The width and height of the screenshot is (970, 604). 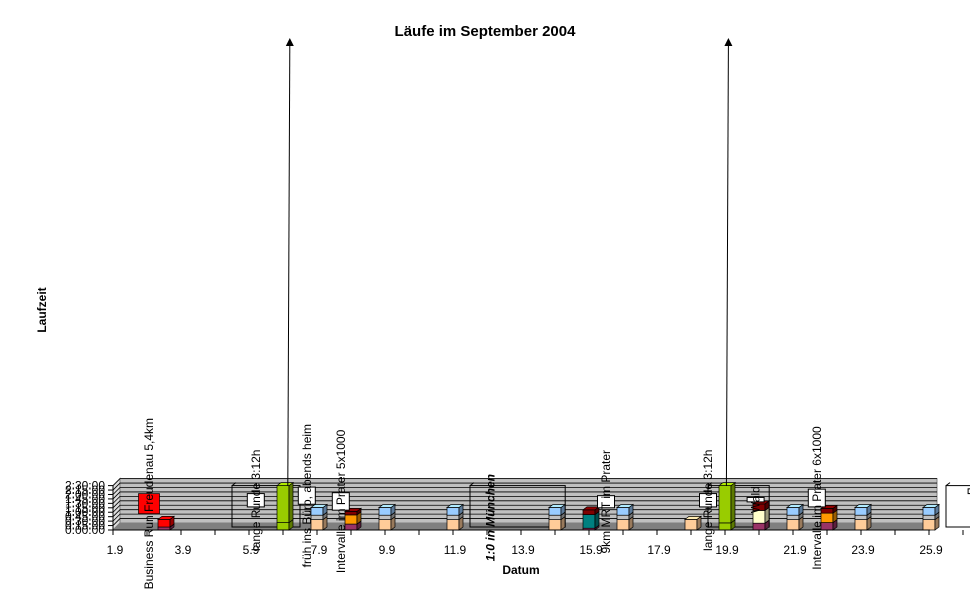 What do you see at coordinates (85, 508) in the screenshot?
I see `y-tick-label: 1:15:00` at bounding box center [85, 508].